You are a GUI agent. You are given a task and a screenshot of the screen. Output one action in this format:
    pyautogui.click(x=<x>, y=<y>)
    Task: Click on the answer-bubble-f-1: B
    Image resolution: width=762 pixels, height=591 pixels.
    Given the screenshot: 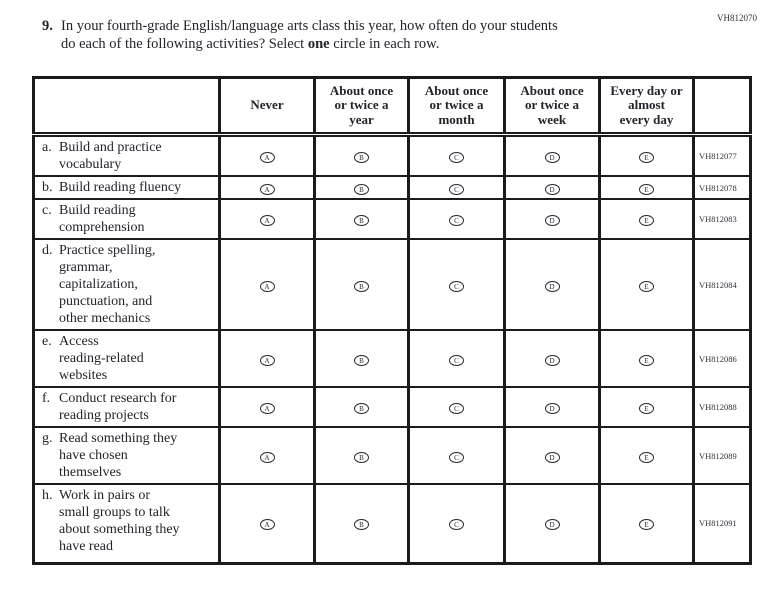 What is the action you would take?
    pyautogui.click(x=361, y=408)
    